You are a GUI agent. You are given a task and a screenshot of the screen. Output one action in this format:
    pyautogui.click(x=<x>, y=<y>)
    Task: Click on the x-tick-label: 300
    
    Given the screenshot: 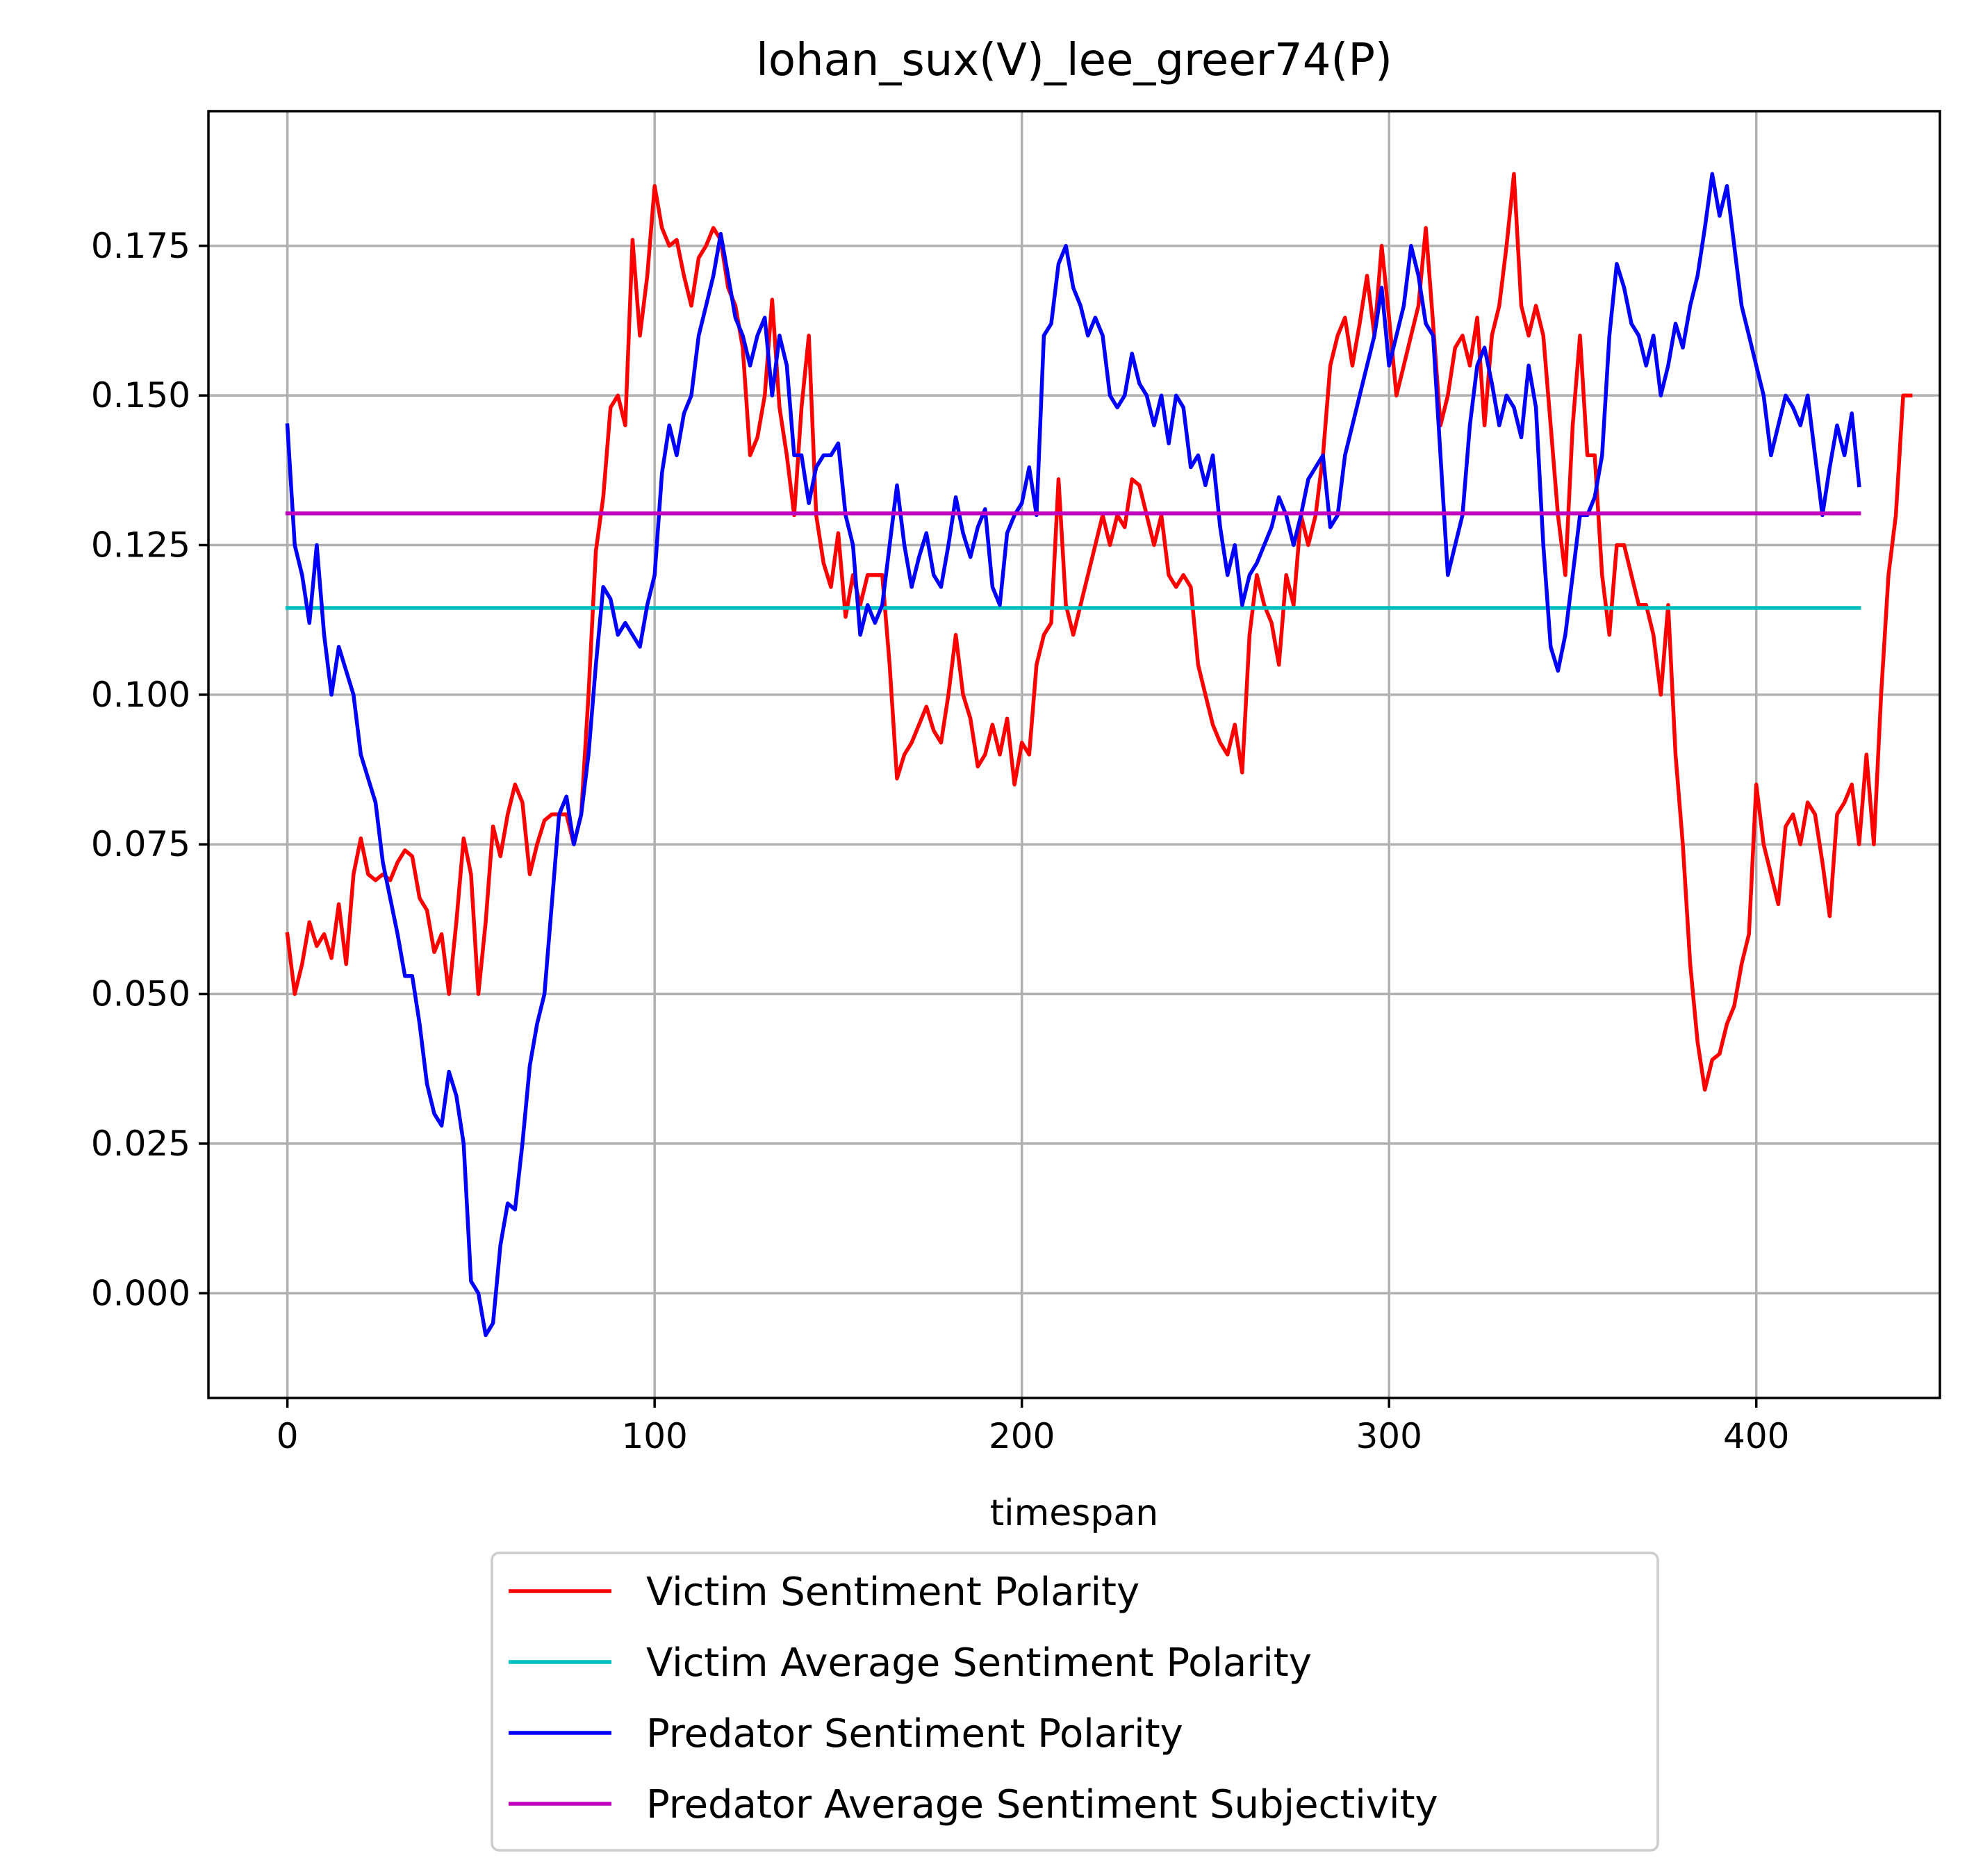 What is the action you would take?
    pyautogui.click(x=1389, y=1436)
    